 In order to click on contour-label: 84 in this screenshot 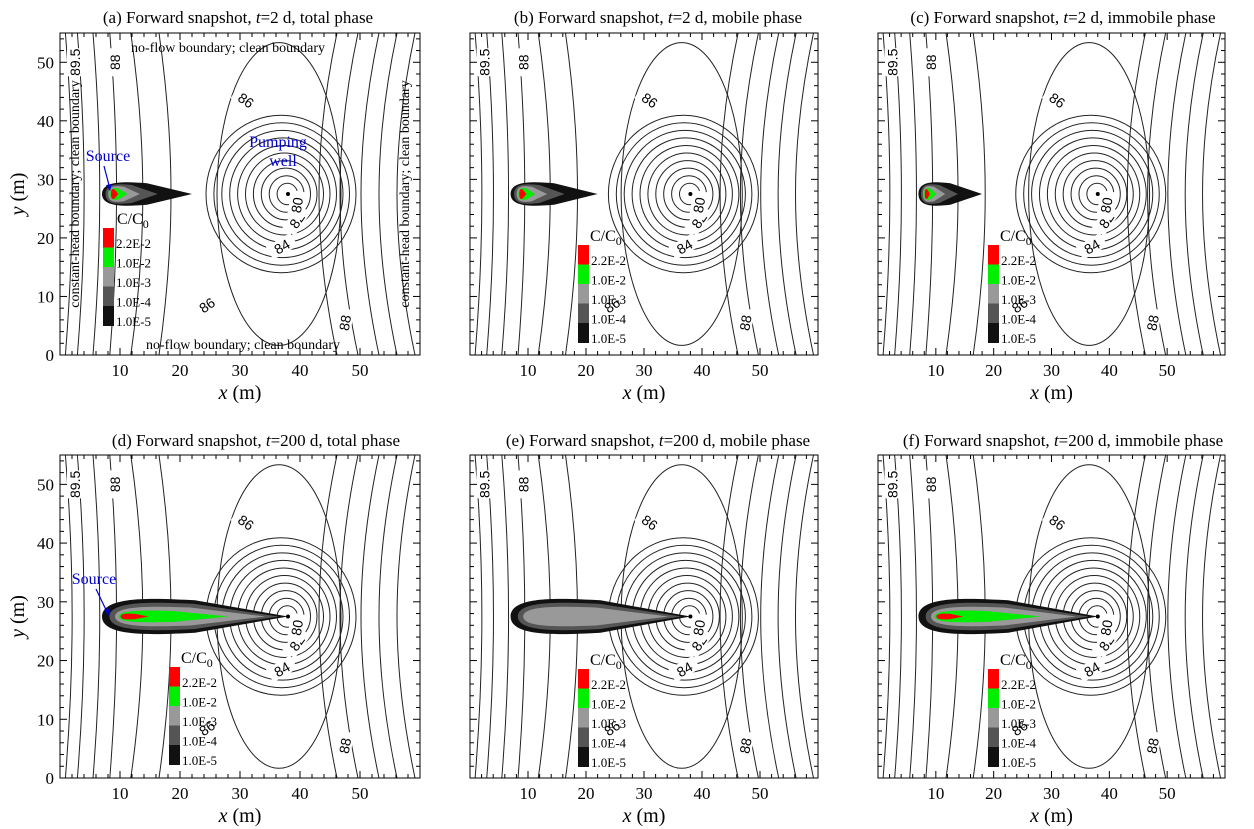, I will do `click(1092, 247)`.